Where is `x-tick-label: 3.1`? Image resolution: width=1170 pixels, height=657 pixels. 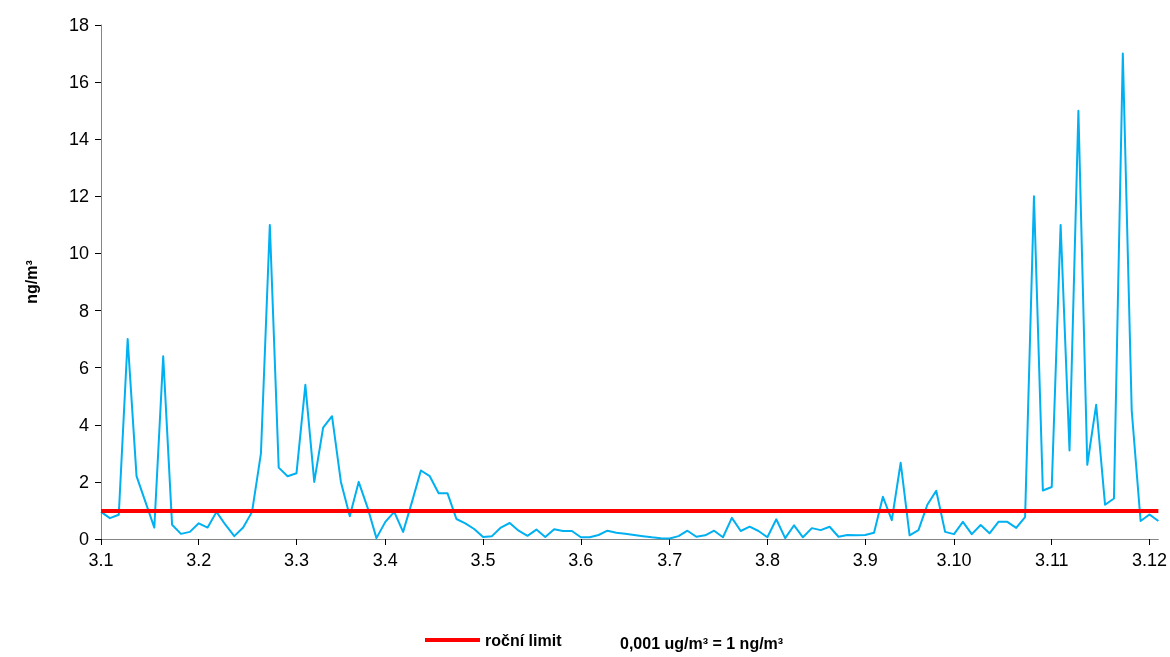
x-tick-label: 3.1 is located at coordinates (101, 560).